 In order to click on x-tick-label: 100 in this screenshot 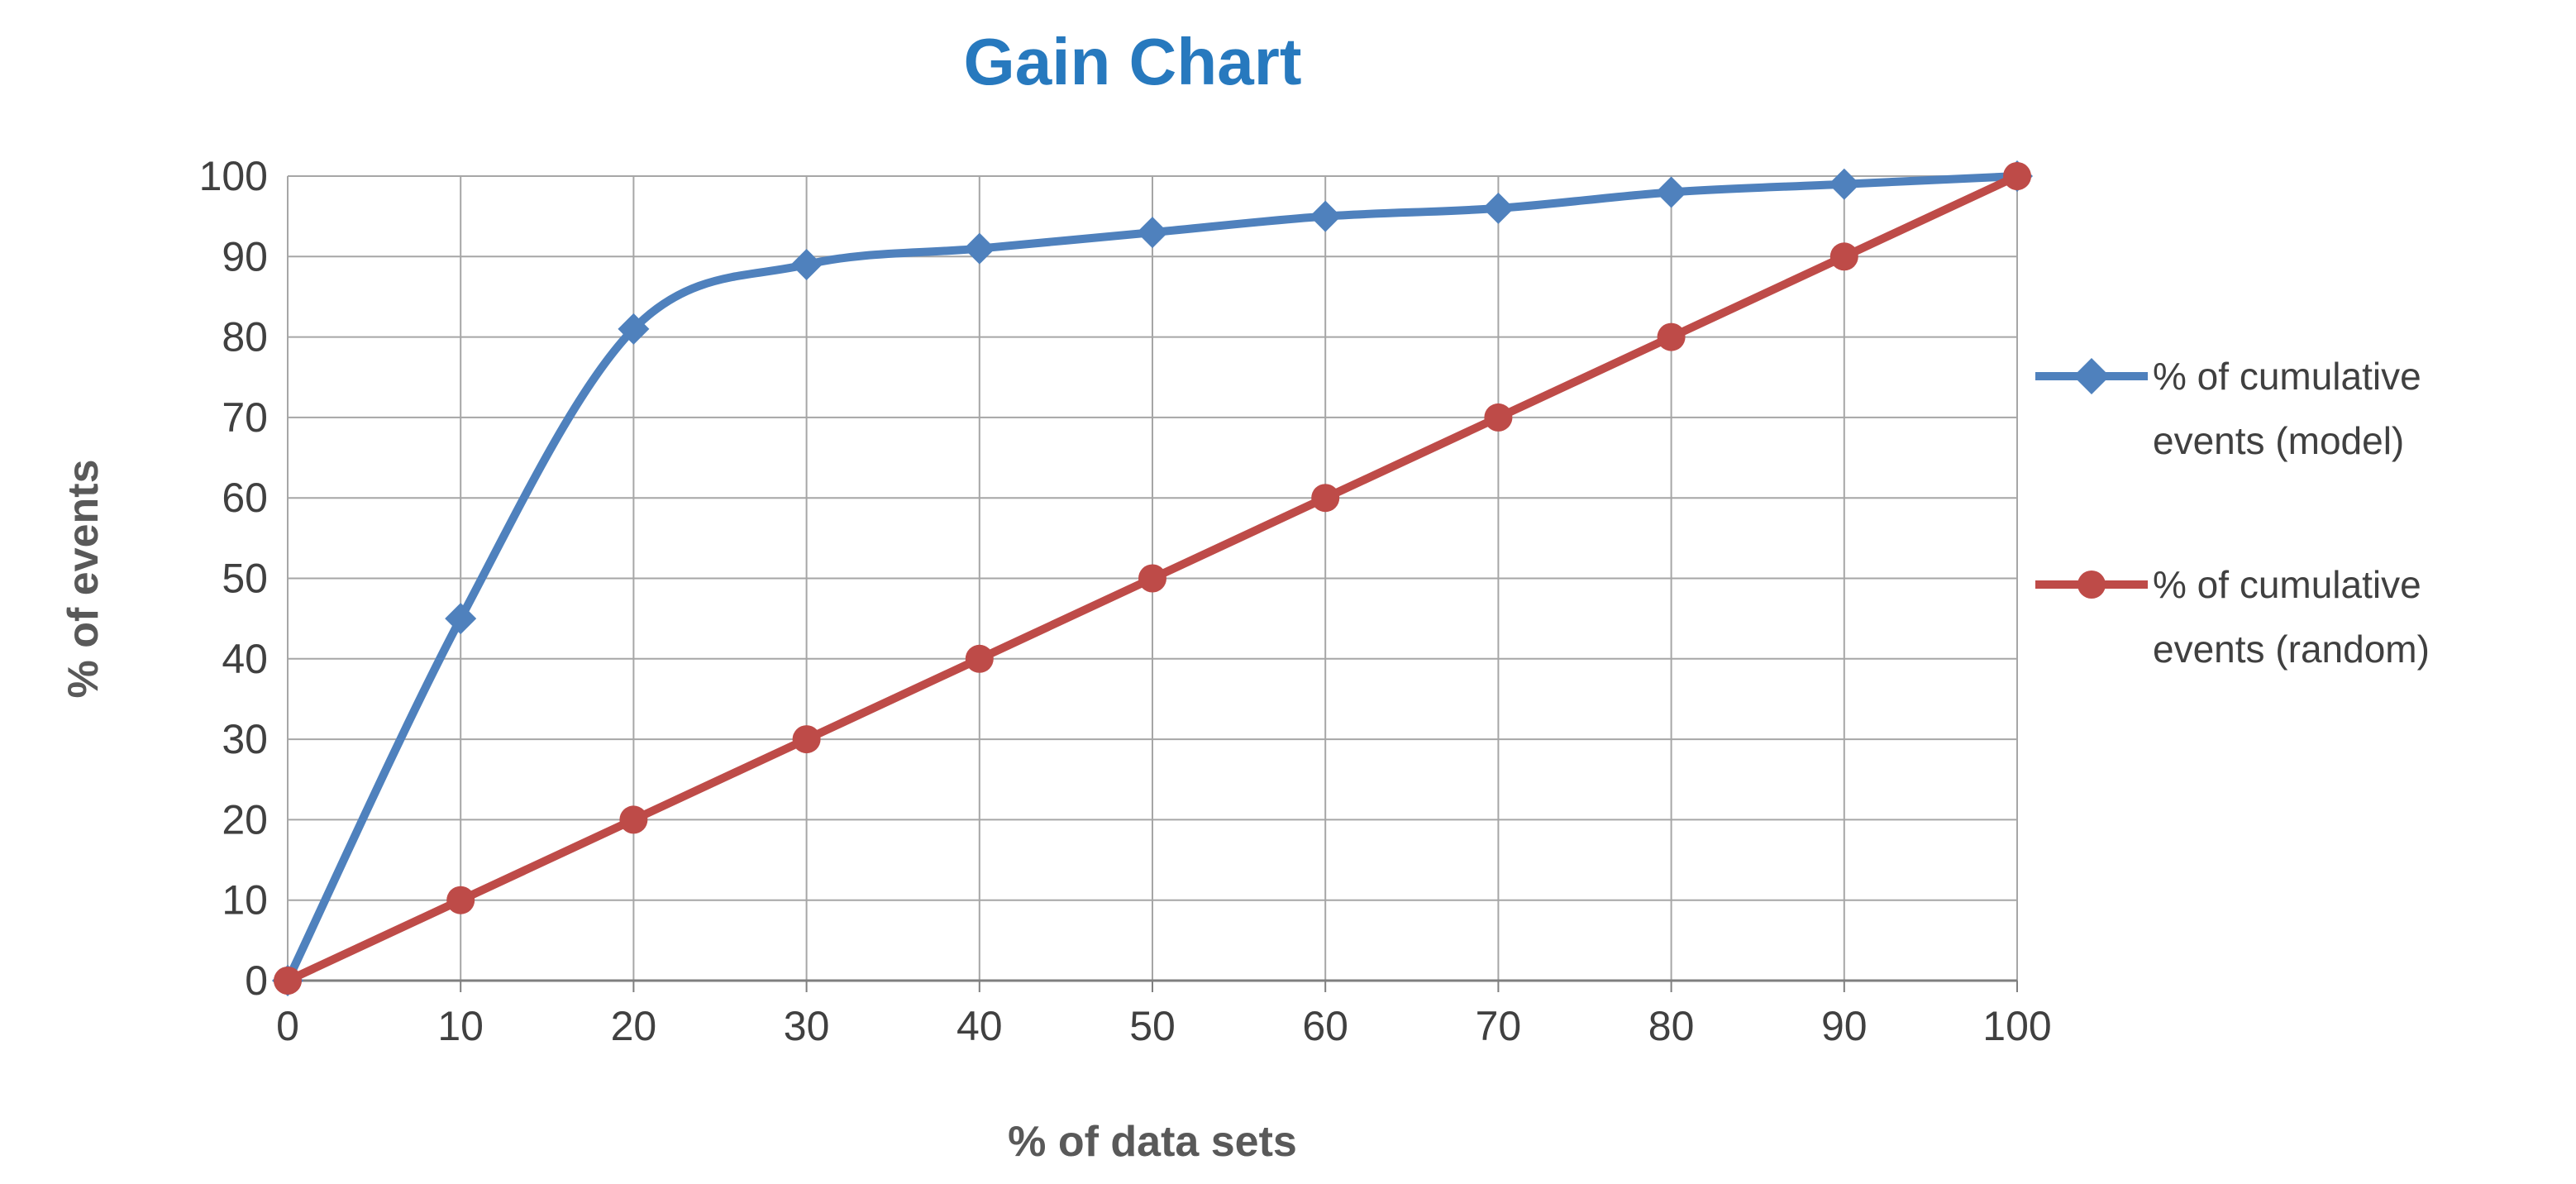, I will do `click(2017, 1026)`.